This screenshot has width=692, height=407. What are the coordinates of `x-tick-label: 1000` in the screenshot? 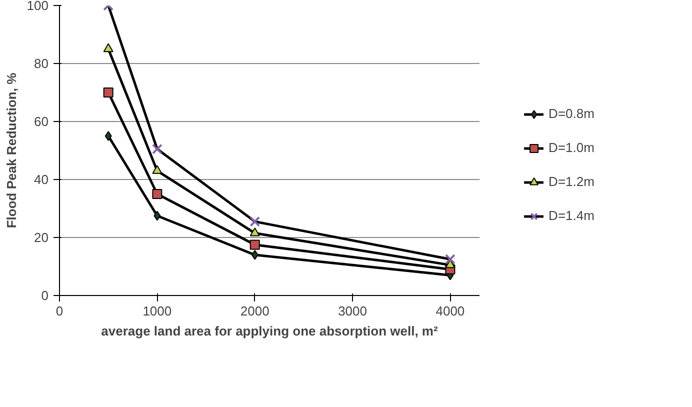 It's located at (157, 311).